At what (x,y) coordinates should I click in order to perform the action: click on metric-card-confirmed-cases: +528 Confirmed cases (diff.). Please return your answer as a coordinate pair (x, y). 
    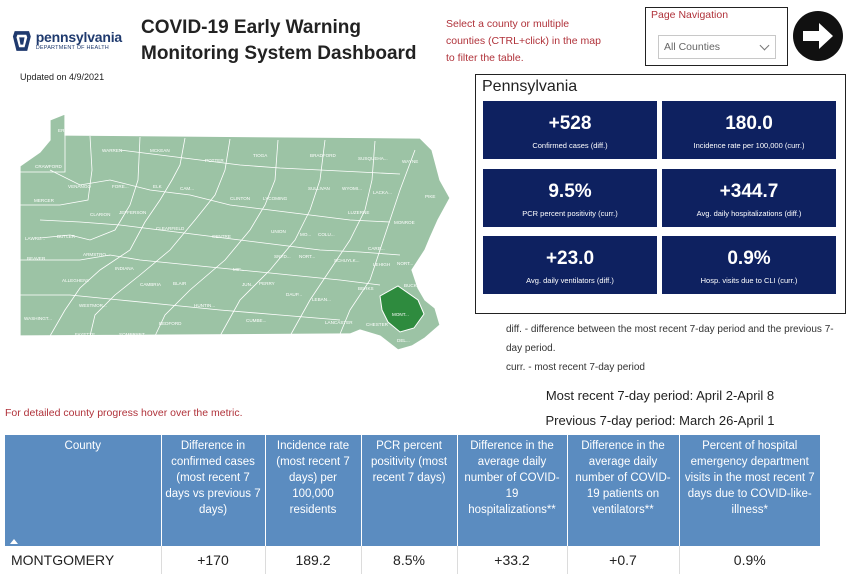
    Looking at the image, I should click on (570, 130).